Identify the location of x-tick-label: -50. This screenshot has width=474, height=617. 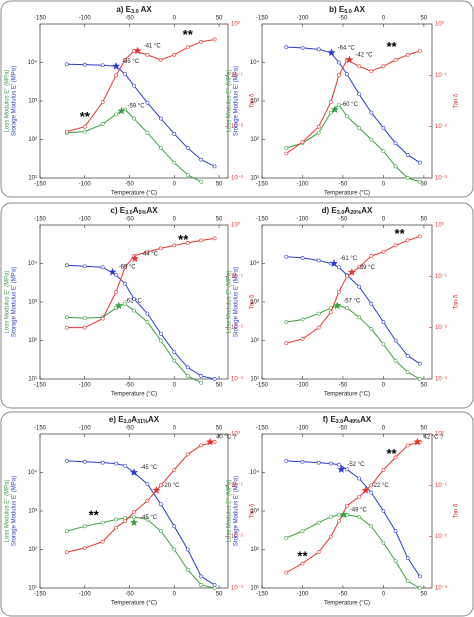
(129, 185).